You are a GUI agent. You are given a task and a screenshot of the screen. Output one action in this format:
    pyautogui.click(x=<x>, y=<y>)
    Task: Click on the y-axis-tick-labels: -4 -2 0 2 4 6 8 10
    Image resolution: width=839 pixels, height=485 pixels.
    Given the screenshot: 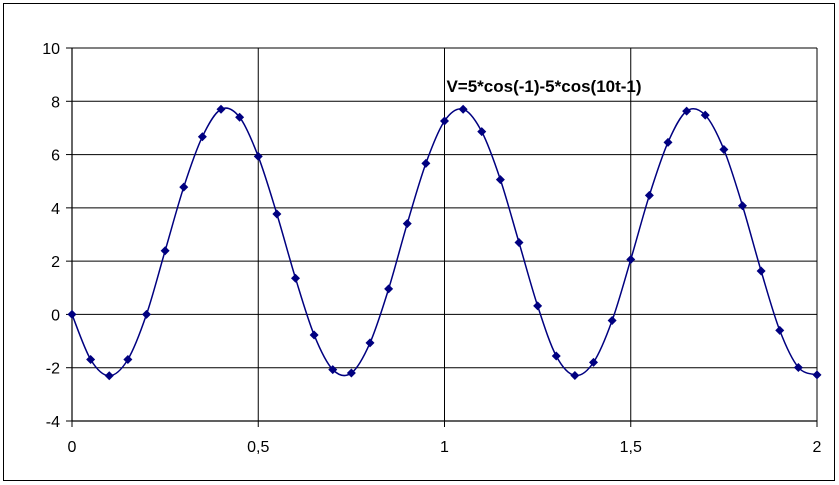 What is the action you would take?
    pyautogui.click(x=51, y=236)
    